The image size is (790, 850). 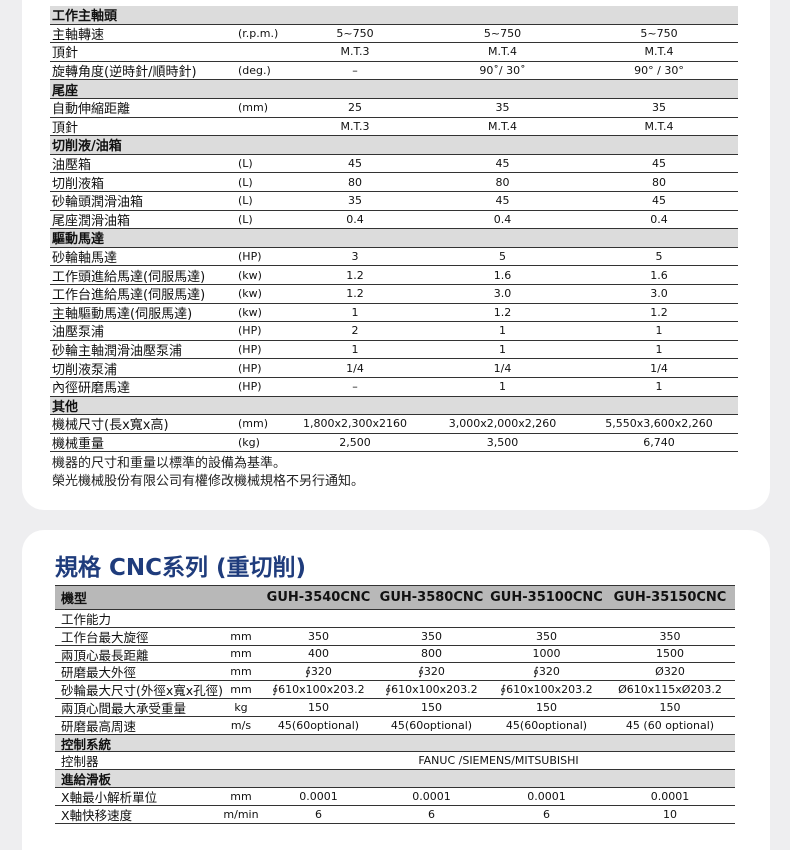 I want to click on unit: m/min, so click(x=241, y=814).